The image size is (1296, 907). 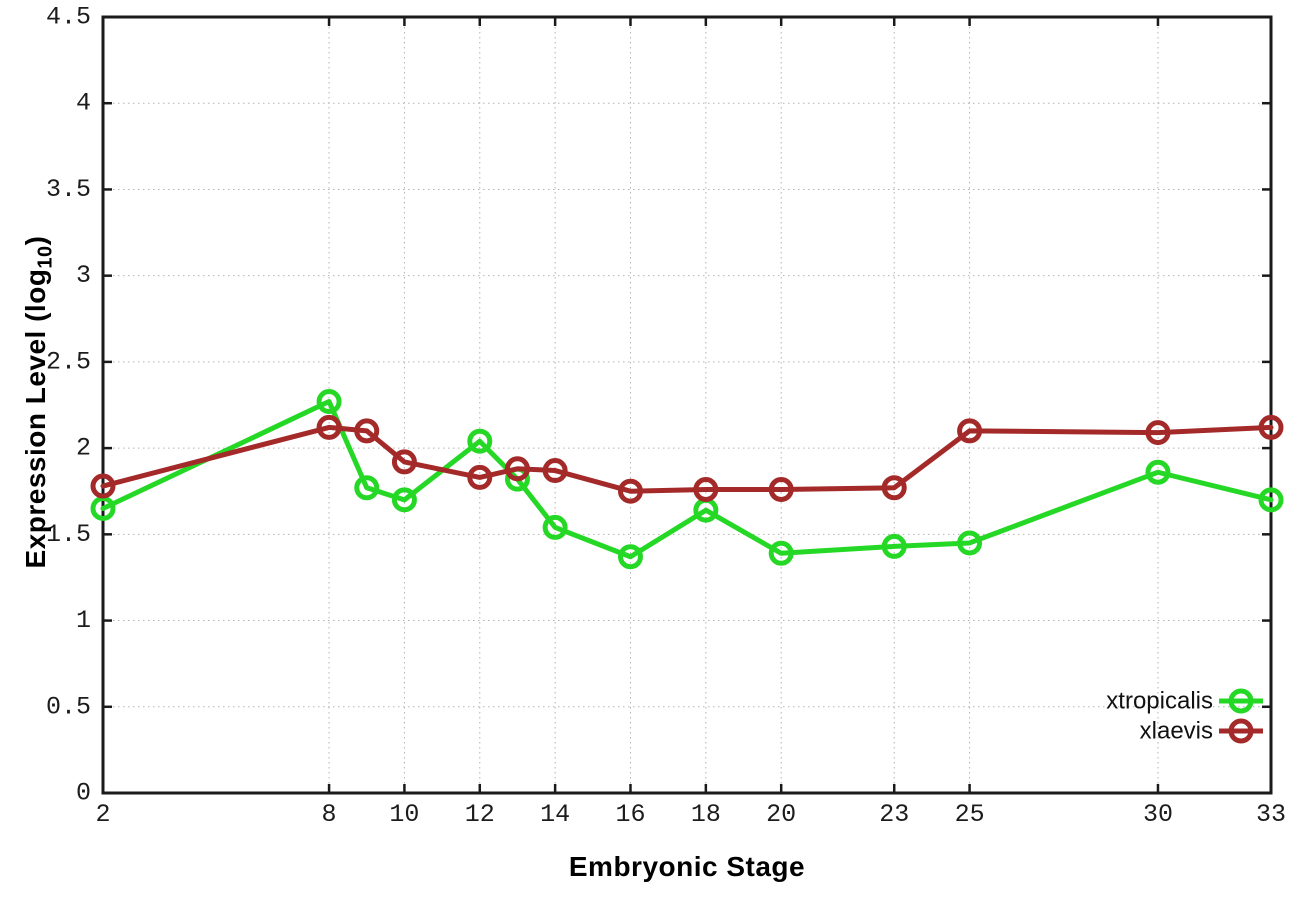 I want to click on y-tick-label: 3.5, so click(x=68, y=189).